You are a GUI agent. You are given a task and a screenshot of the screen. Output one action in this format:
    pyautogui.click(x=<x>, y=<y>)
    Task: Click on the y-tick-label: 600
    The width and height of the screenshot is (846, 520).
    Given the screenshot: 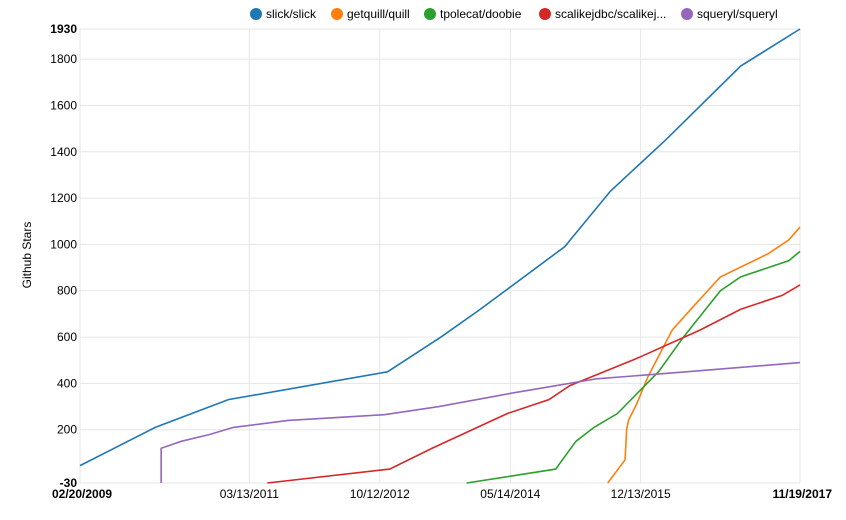 What is the action you would take?
    pyautogui.click(x=67, y=337)
    